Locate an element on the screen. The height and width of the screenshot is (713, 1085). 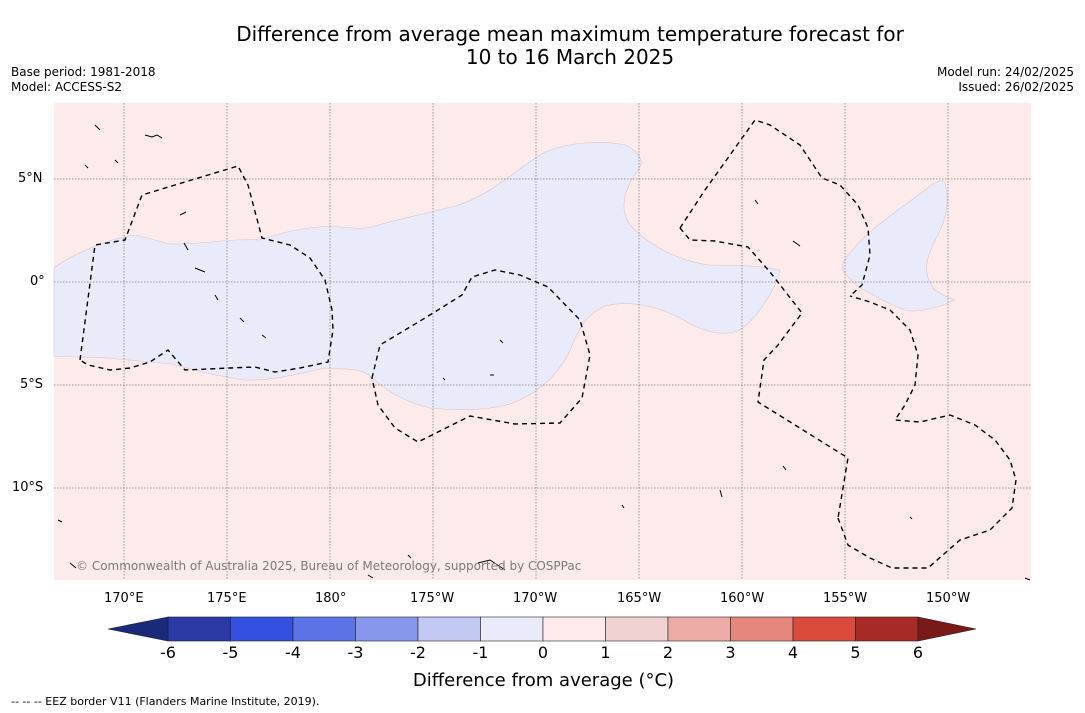
colorbar-tick-label: 3 is located at coordinates (730, 652).